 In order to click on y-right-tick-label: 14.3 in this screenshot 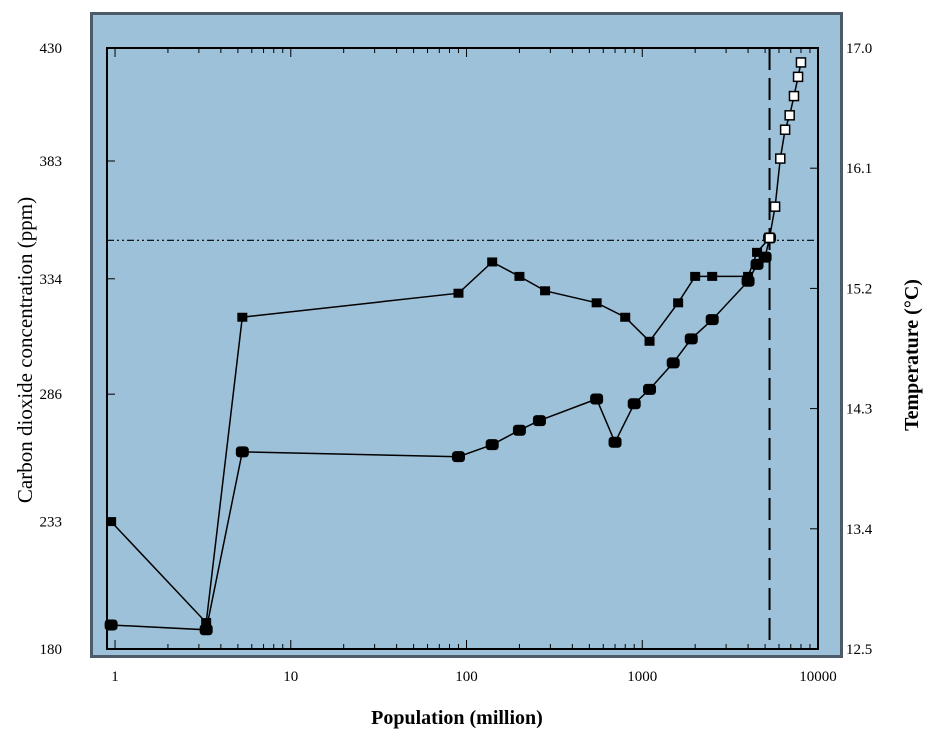, I will do `click(859, 410)`.